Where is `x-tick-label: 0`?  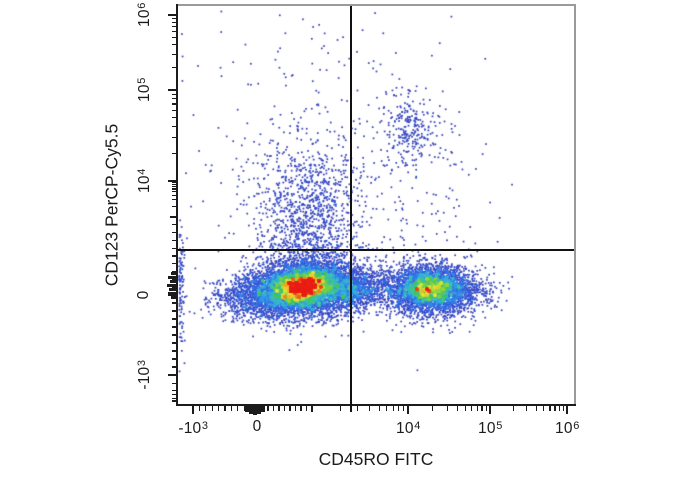 x-tick-label: 0 is located at coordinates (257, 426).